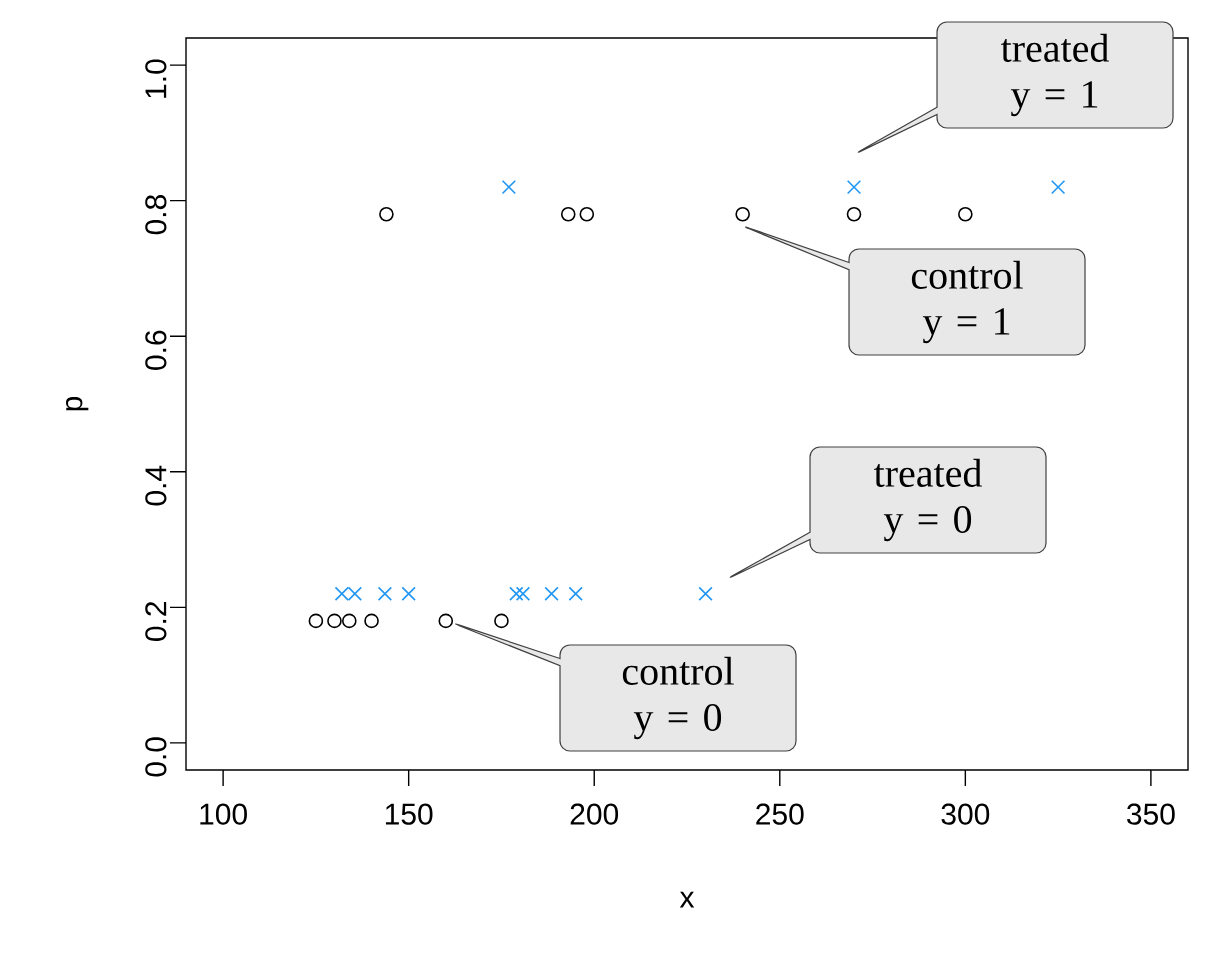  What do you see at coordinates (156, 215) in the screenshot?
I see `y-tick-label: 0.8` at bounding box center [156, 215].